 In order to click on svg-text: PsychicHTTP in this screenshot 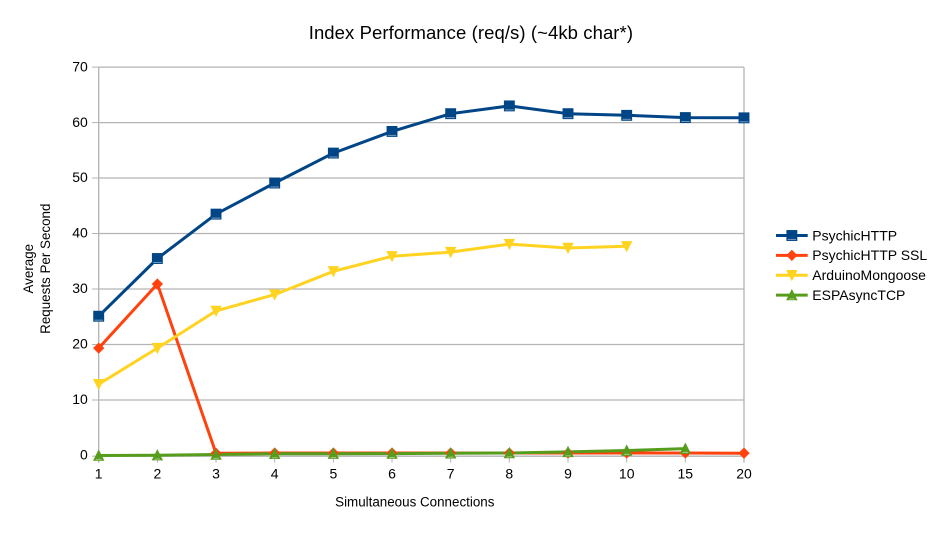, I will do `click(854, 235)`.